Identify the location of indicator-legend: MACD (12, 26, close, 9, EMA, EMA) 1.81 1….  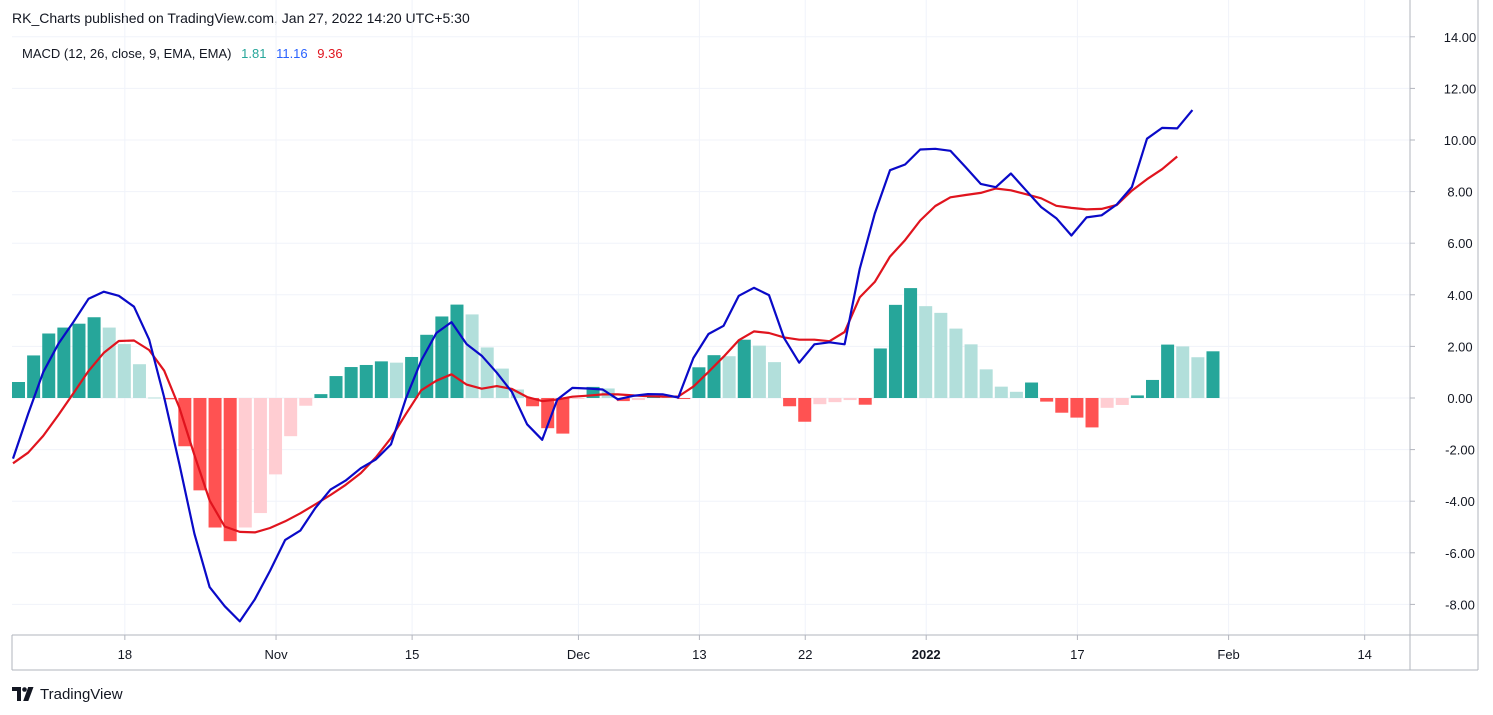
(185, 53).